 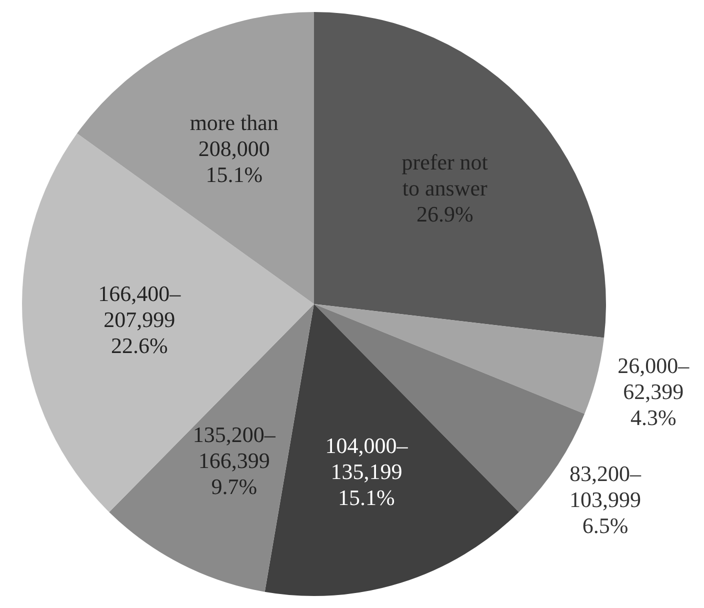 What do you see at coordinates (234, 485) in the screenshot?
I see `data-label: 9.7%` at bounding box center [234, 485].